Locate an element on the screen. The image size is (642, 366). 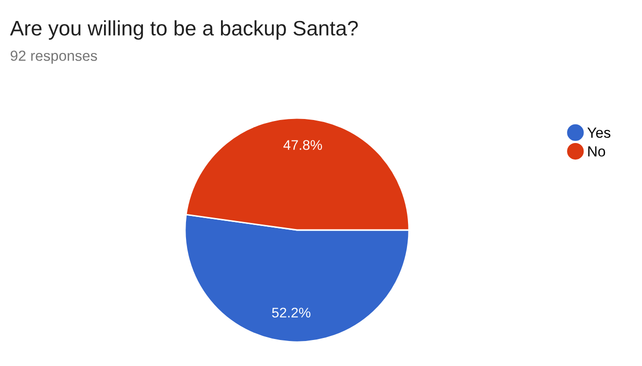
legend-label: No is located at coordinates (597, 151).